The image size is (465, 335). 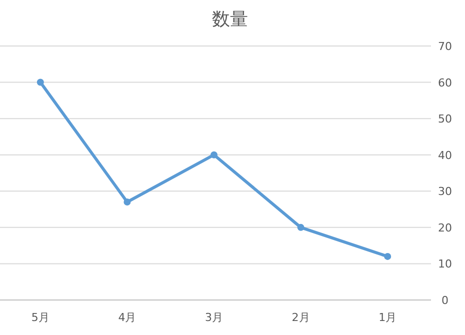 I want to click on x-tick-label: 4月, so click(x=127, y=317).